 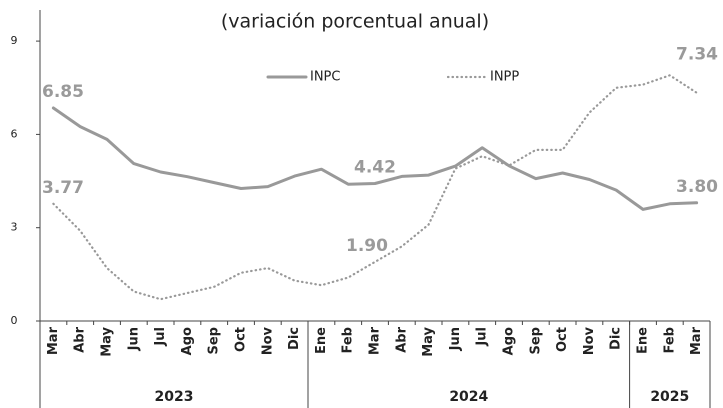 I want to click on value-label: 6.85, so click(x=63, y=92).